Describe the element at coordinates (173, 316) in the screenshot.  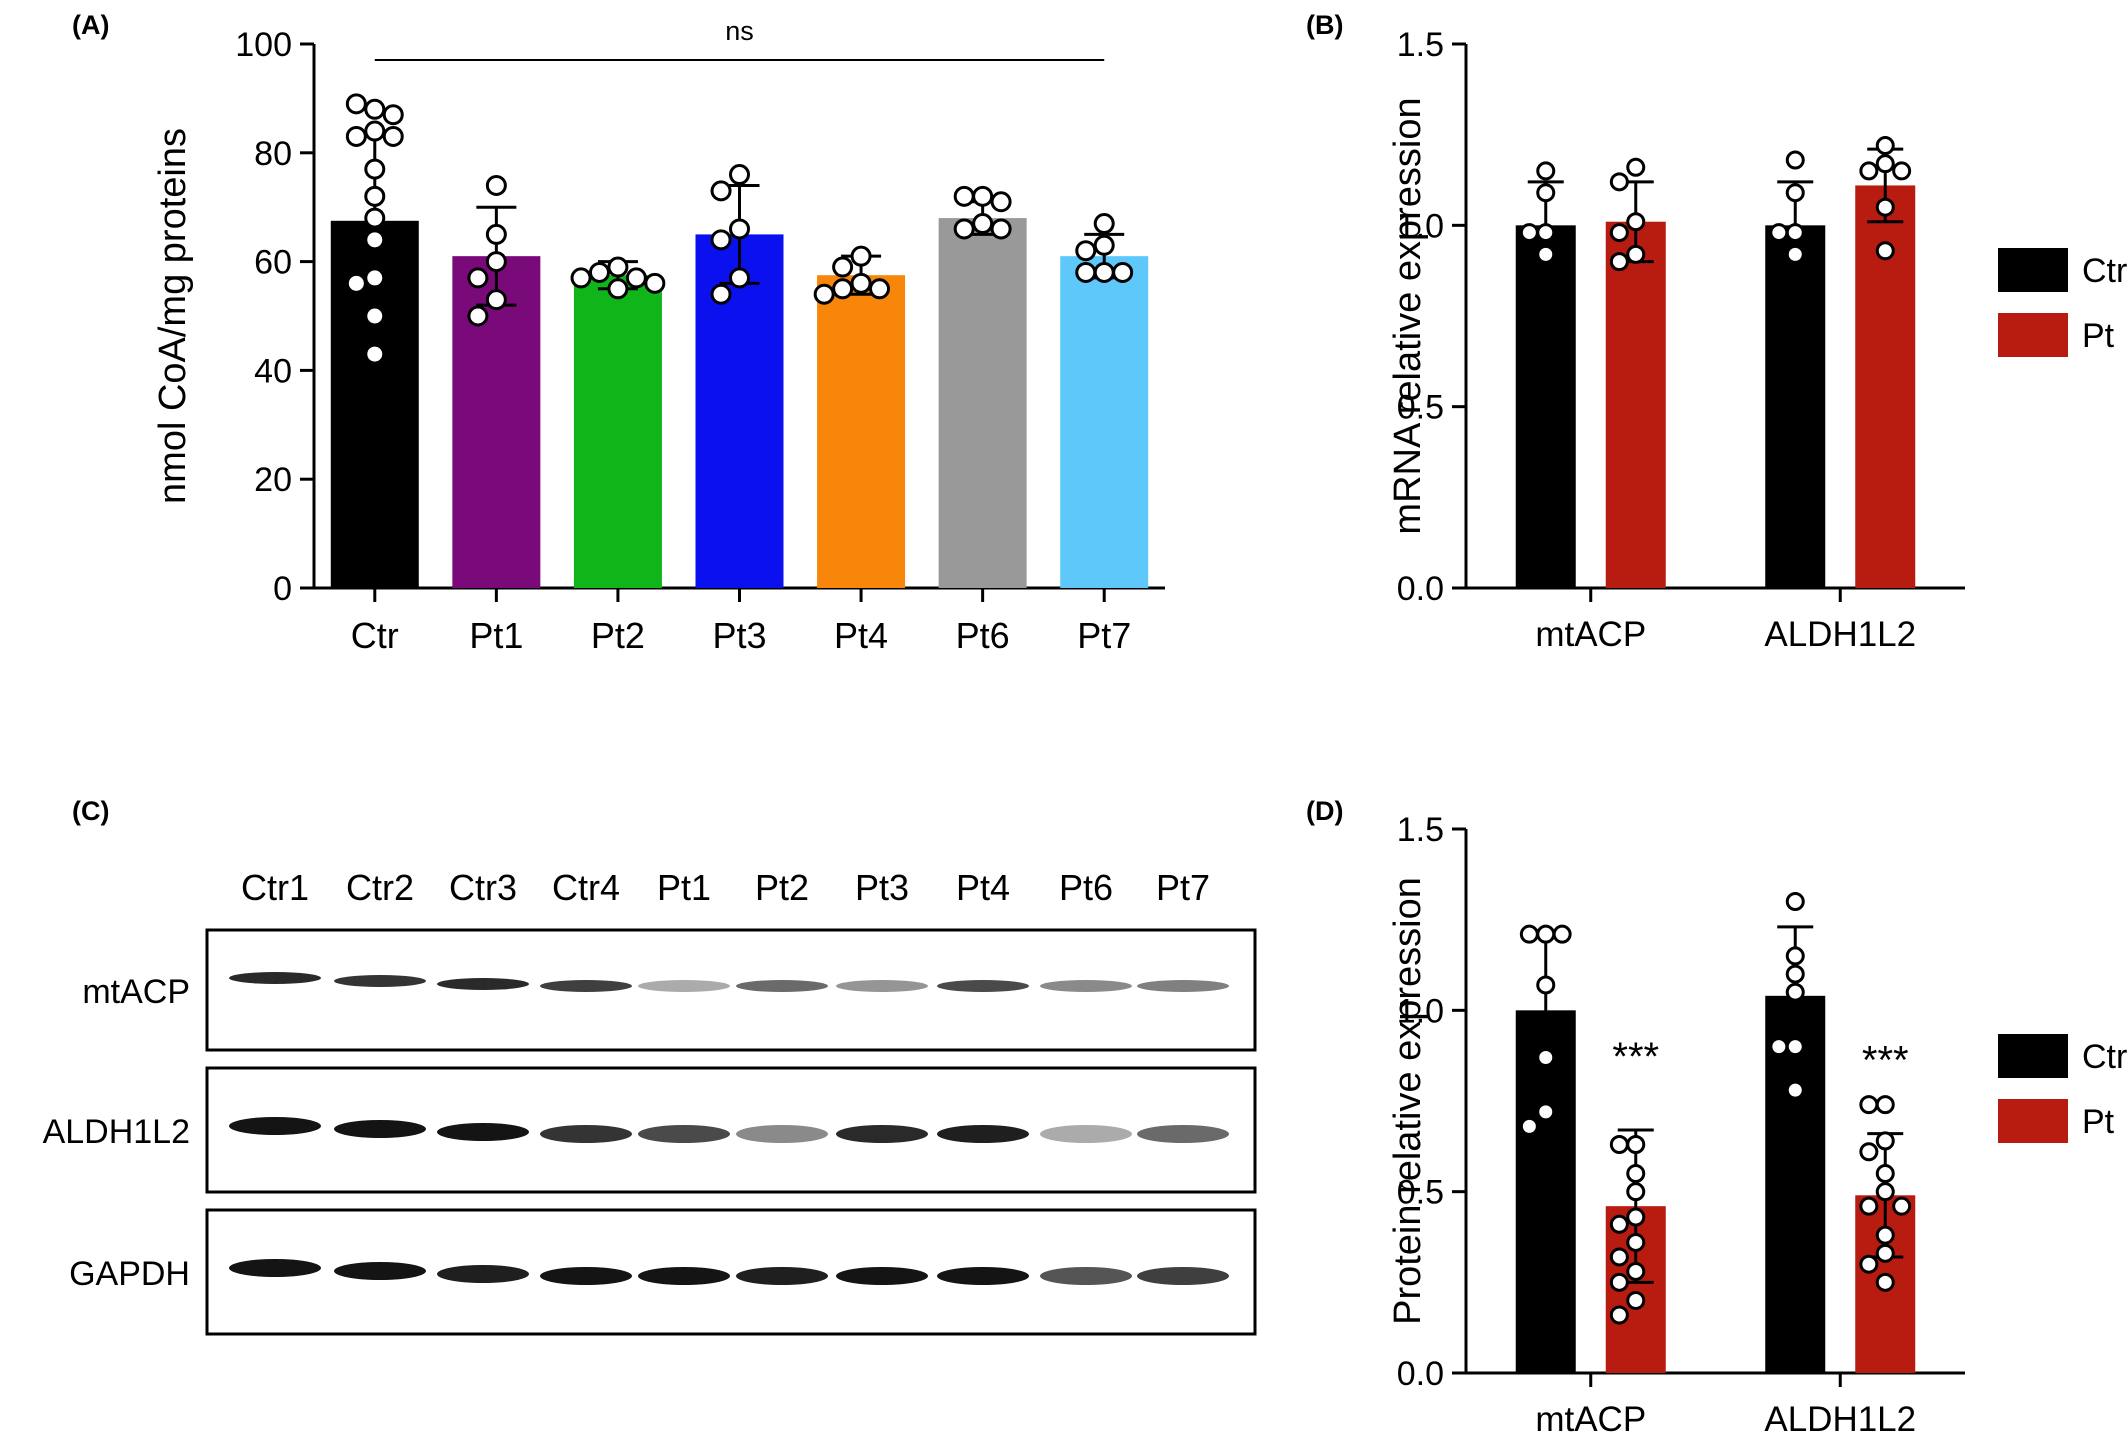
I see `y-axis-title: nmol CoA/mg proteins` at that location.